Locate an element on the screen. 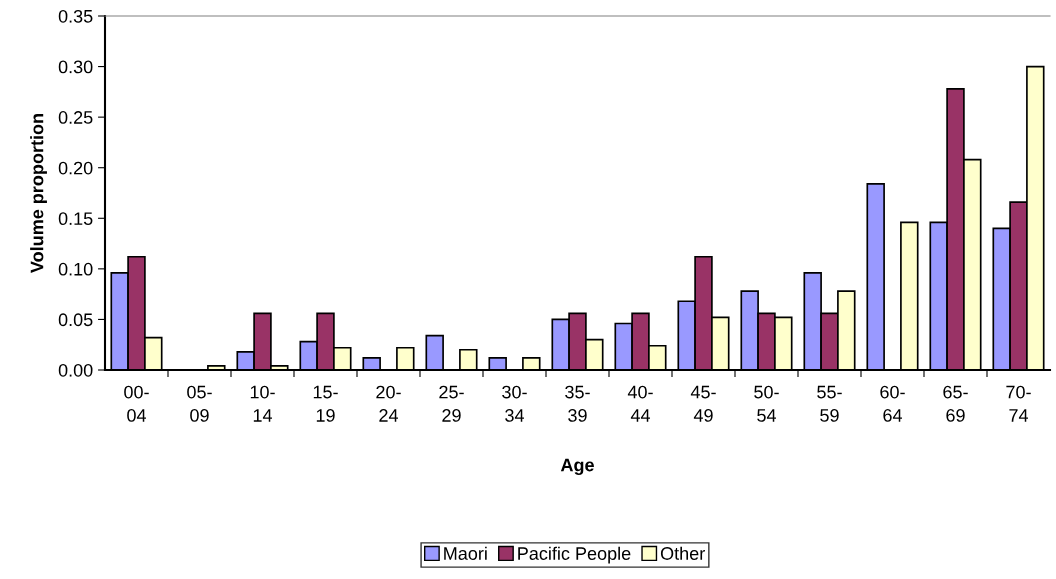  x-tick-label: 40- 44 is located at coordinates (640, 403).